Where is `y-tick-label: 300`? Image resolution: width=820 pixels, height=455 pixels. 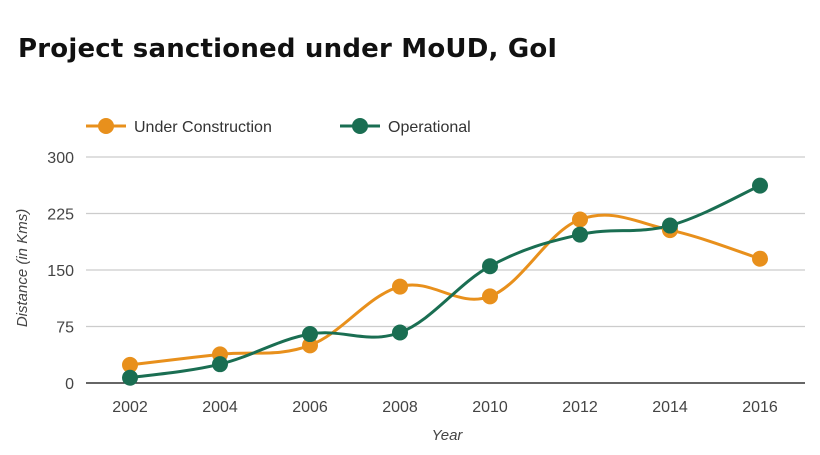 y-tick-label: 300 is located at coordinates (60, 158).